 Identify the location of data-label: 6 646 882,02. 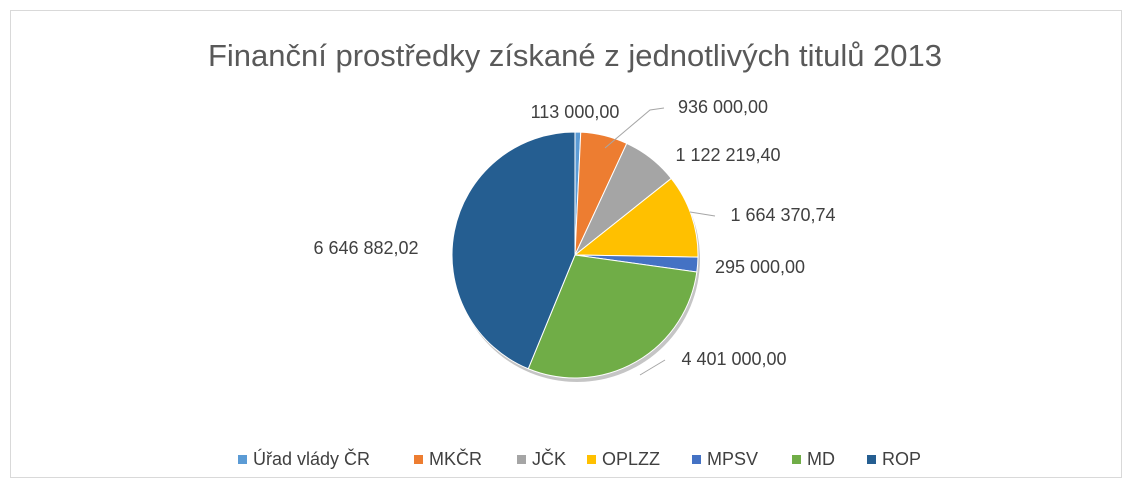
(365, 248).